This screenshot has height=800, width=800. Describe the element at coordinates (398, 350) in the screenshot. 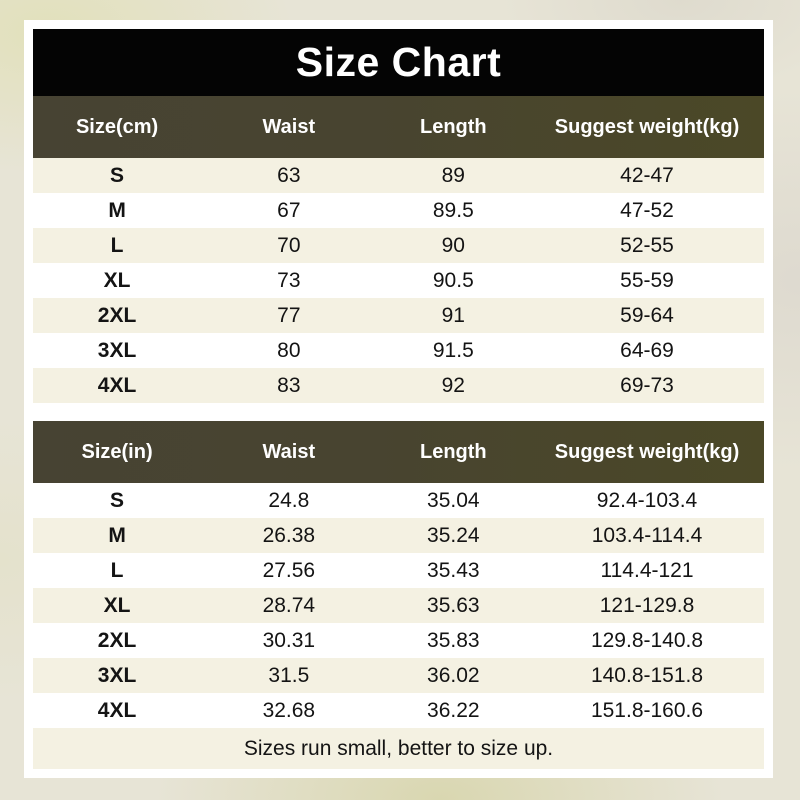

I see `table-row: 3XL 80 91.5 64-69` at that location.